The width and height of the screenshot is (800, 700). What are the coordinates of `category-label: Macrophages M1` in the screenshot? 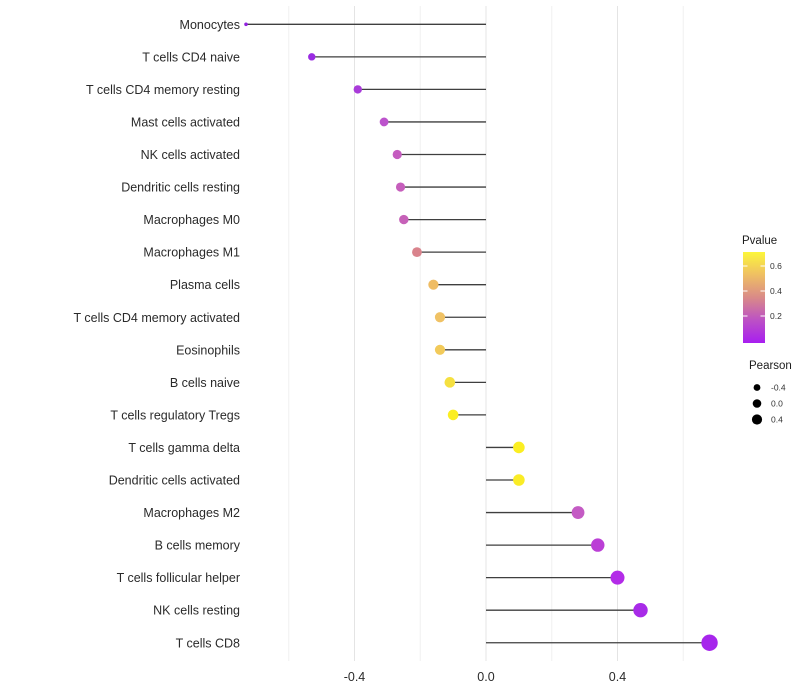 It's located at (191, 253).